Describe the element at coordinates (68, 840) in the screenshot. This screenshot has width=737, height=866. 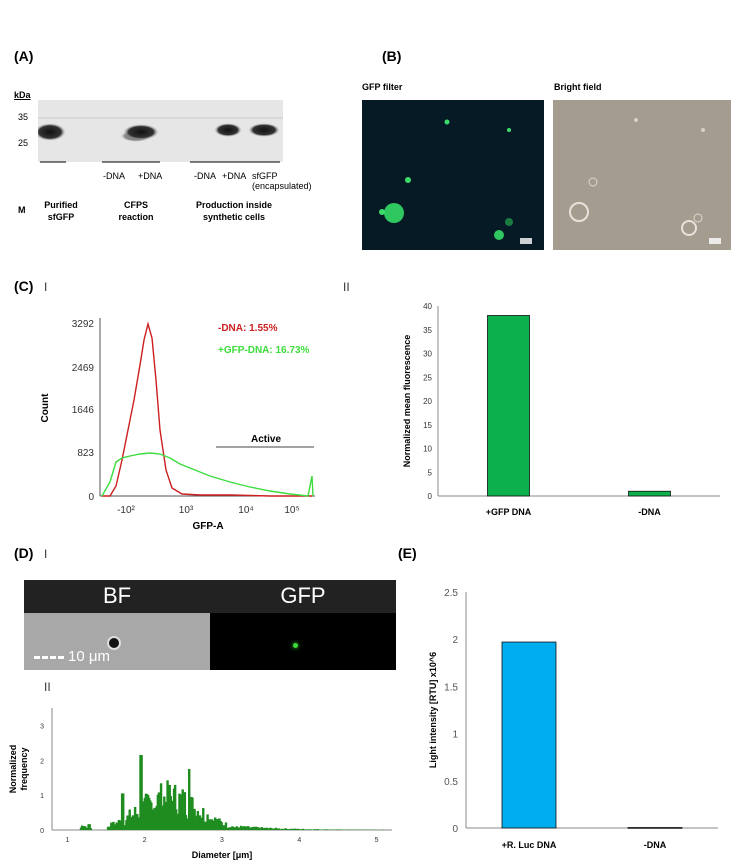
I see `x-tick-label: 1` at that location.